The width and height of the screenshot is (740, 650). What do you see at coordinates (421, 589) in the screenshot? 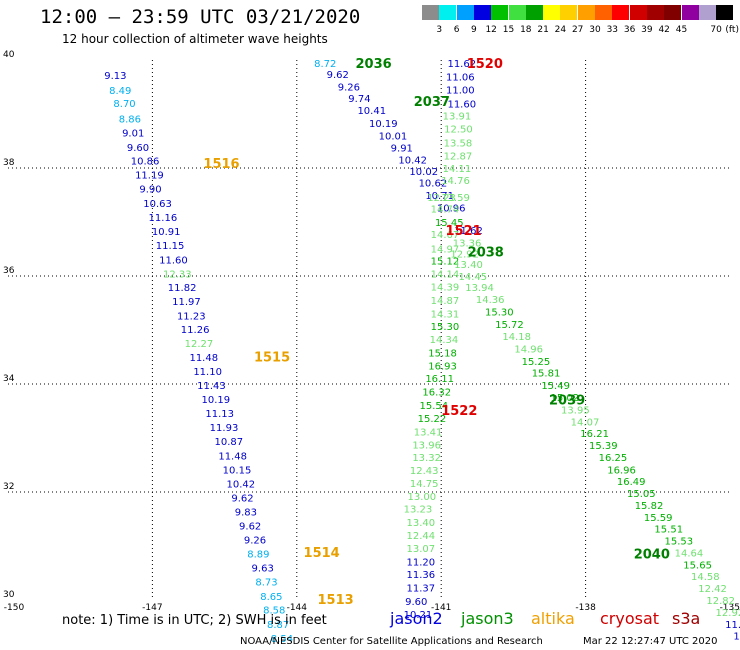
I see `swh-value: 11.37` at bounding box center [421, 589].